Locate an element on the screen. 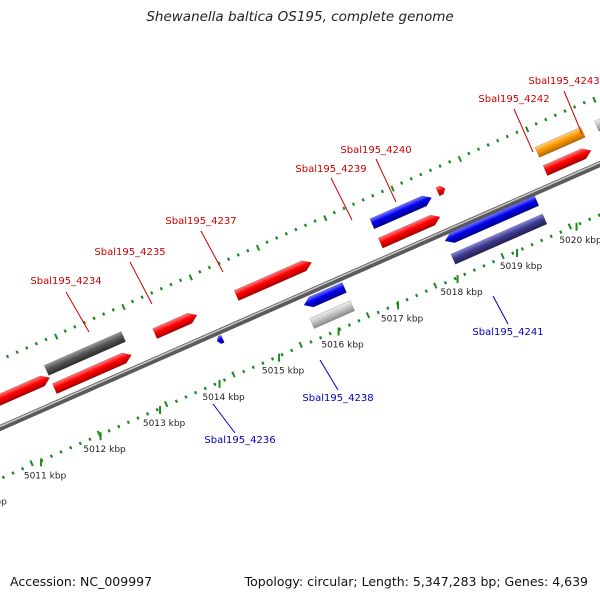 The image size is (600, 600). kbp-label: 5013 kbp is located at coordinates (164, 424).